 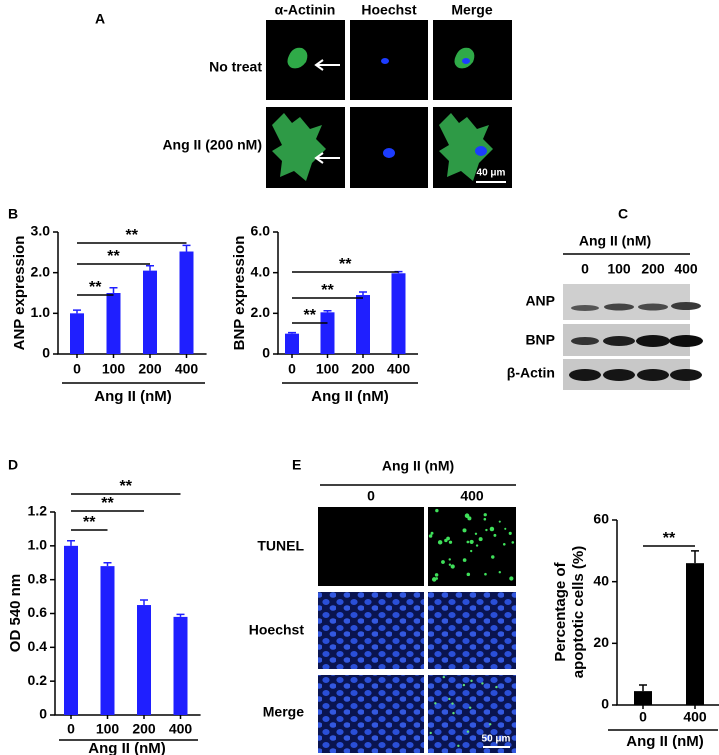 What do you see at coordinates (653, 269) in the screenshot?
I see `lane-label: 200` at bounding box center [653, 269].